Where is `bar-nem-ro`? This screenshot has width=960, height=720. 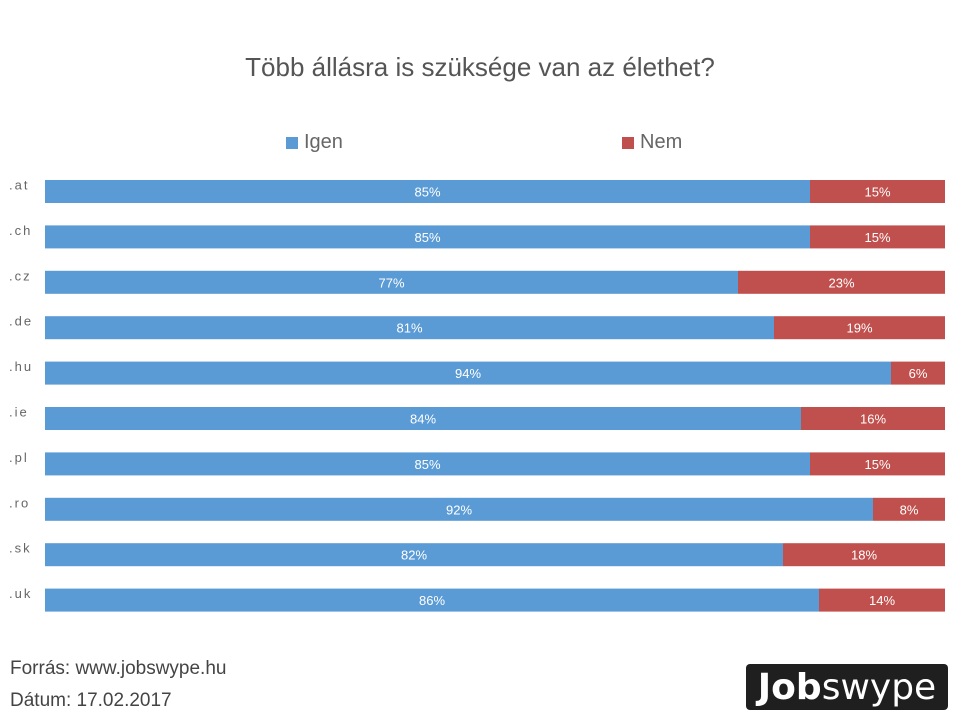 bar-nem-ro is located at coordinates (909, 509).